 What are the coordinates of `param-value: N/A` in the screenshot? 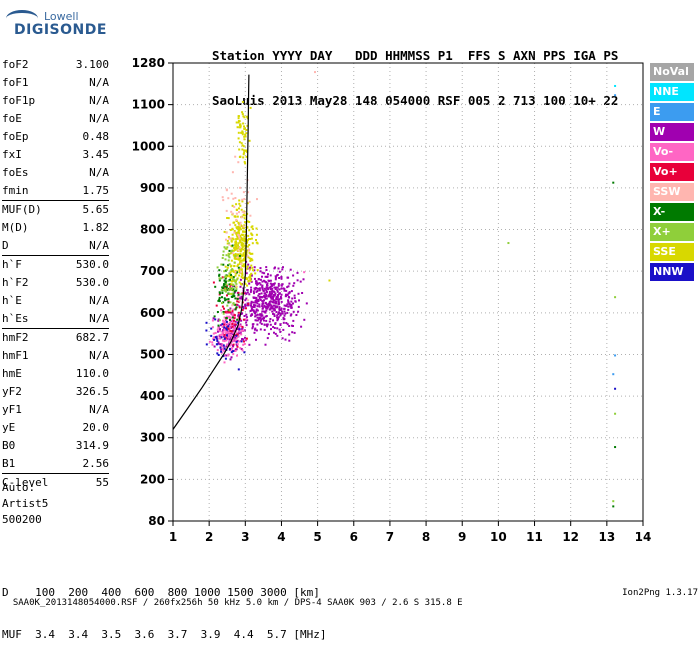 It's located at (99, 100).